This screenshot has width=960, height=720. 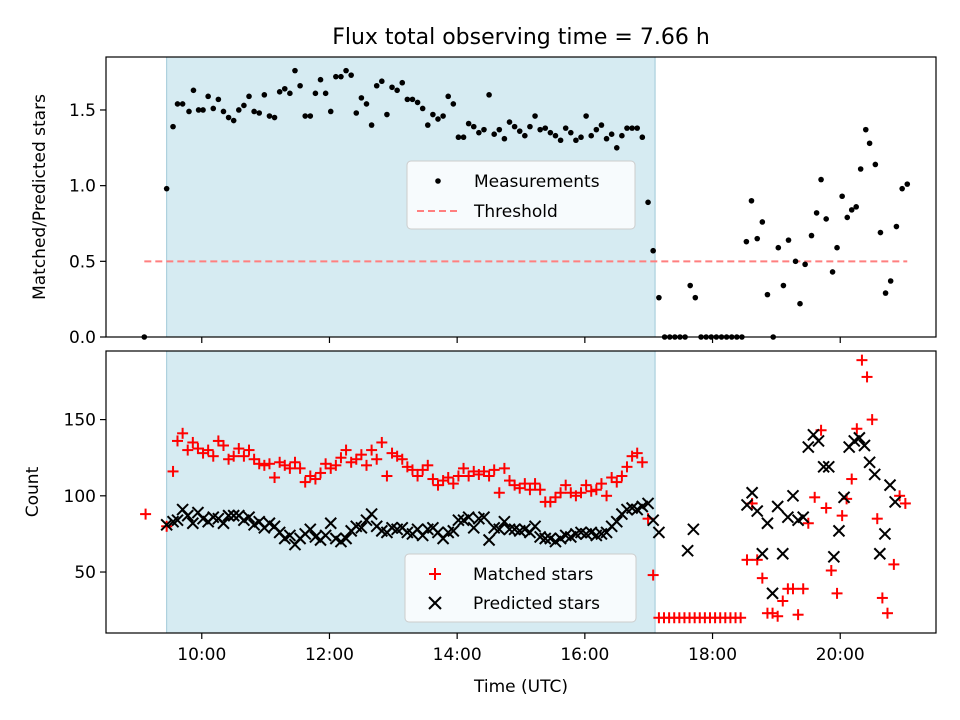 What do you see at coordinates (82, 338) in the screenshot?
I see `ytick-label-0: 0.0` at bounding box center [82, 338].